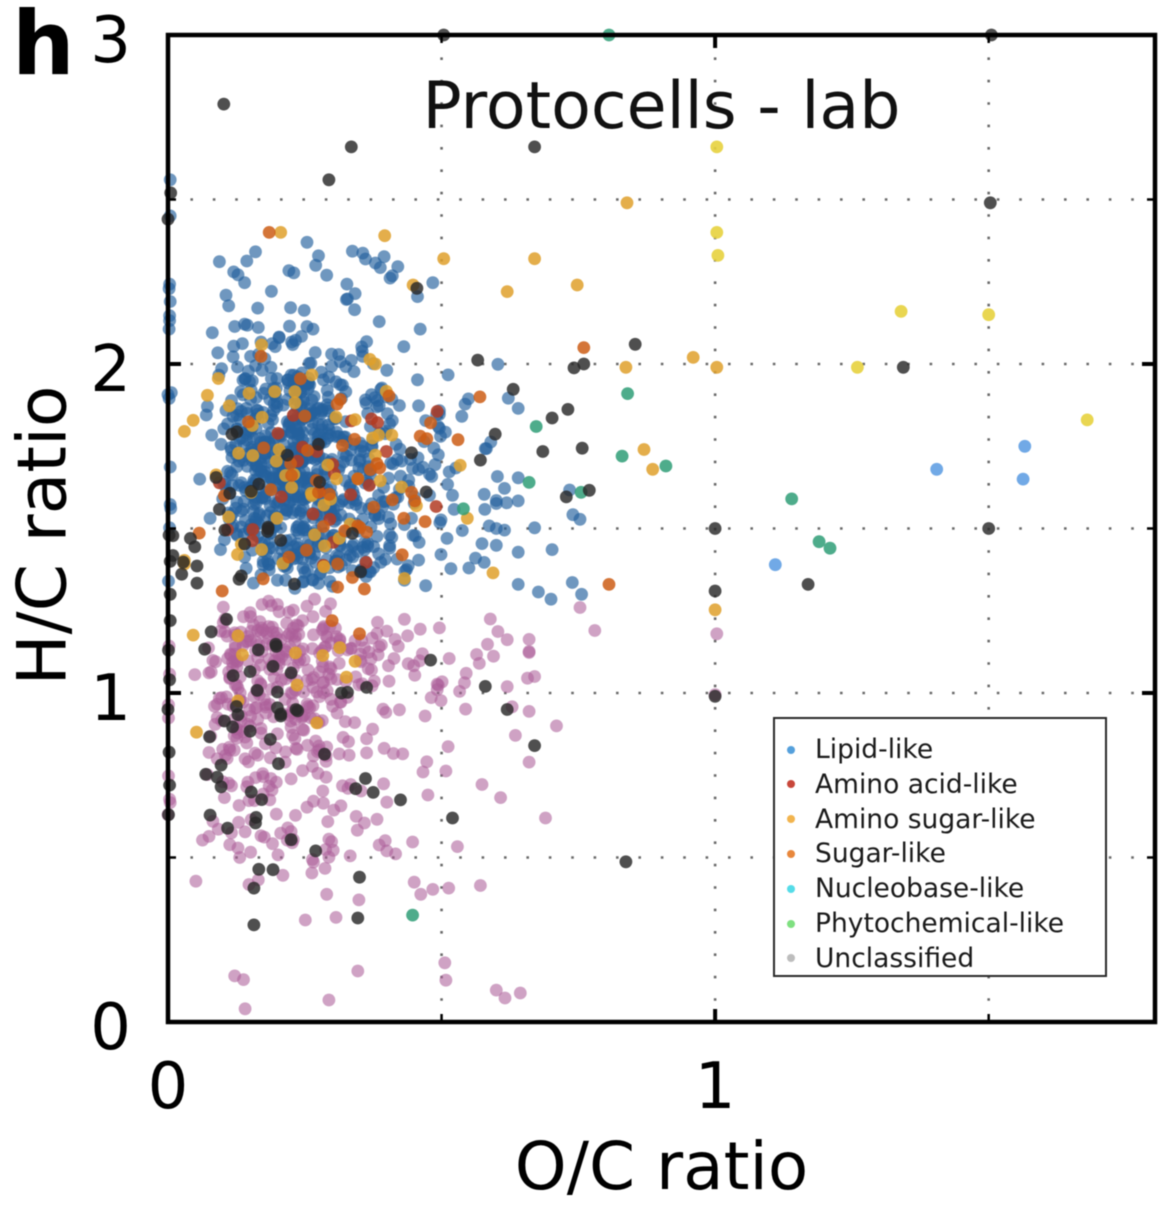 Image resolution: width=1168 pixels, height=1205 pixels. Describe the element at coordinates (940, 958) in the screenshot. I see `legend-entry-unclassified: Unclassified` at that location.